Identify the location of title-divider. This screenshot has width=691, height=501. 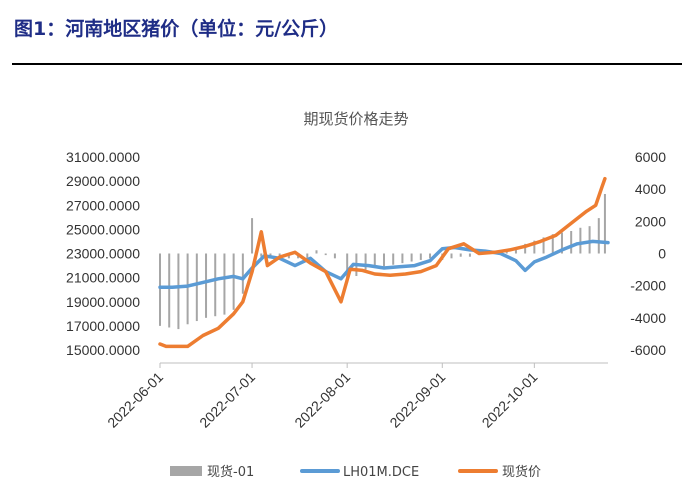
(347, 64).